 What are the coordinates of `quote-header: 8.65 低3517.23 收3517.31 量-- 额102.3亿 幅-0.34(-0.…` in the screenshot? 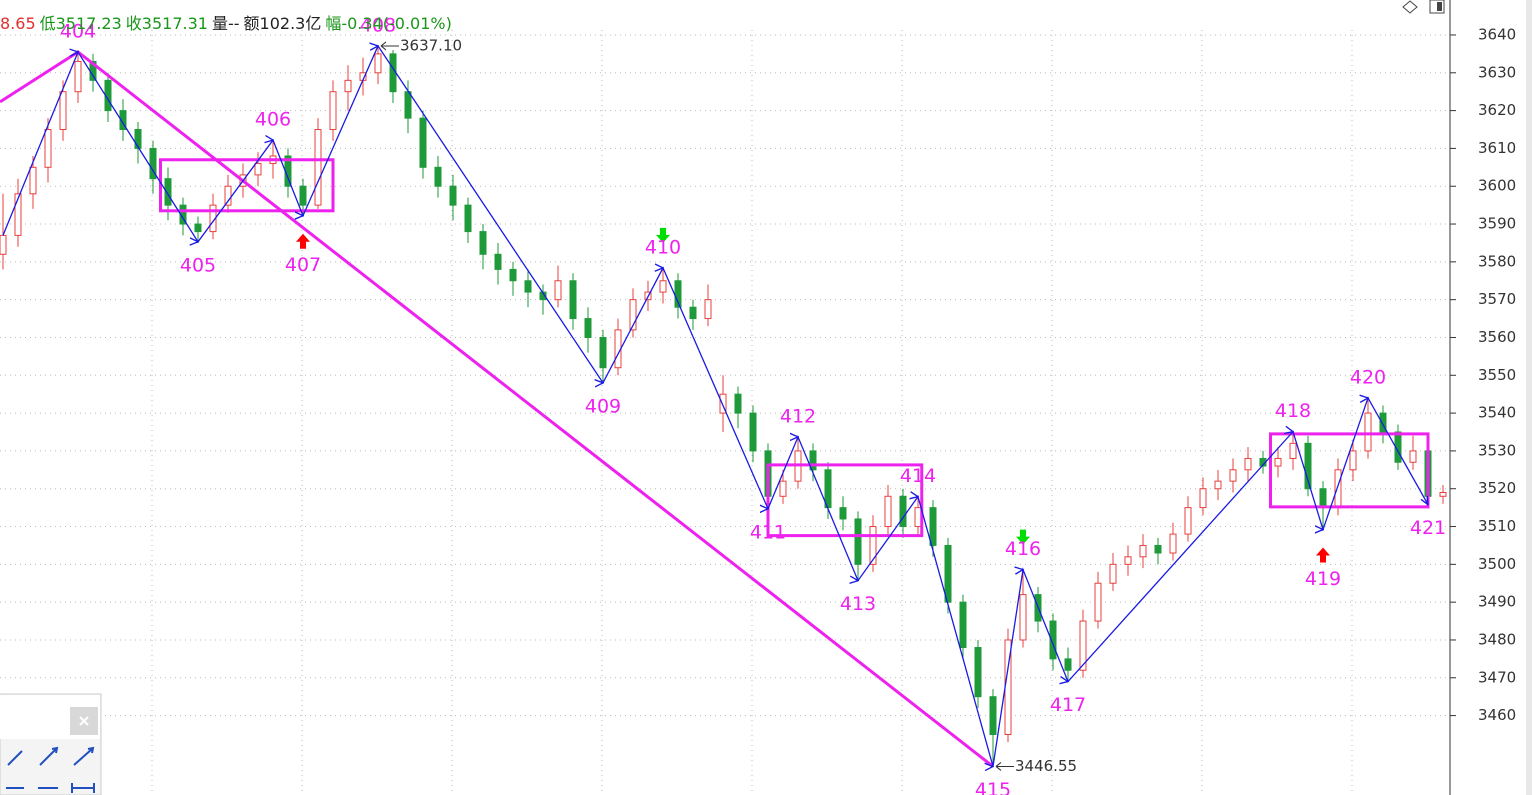 It's located at (226, 23).